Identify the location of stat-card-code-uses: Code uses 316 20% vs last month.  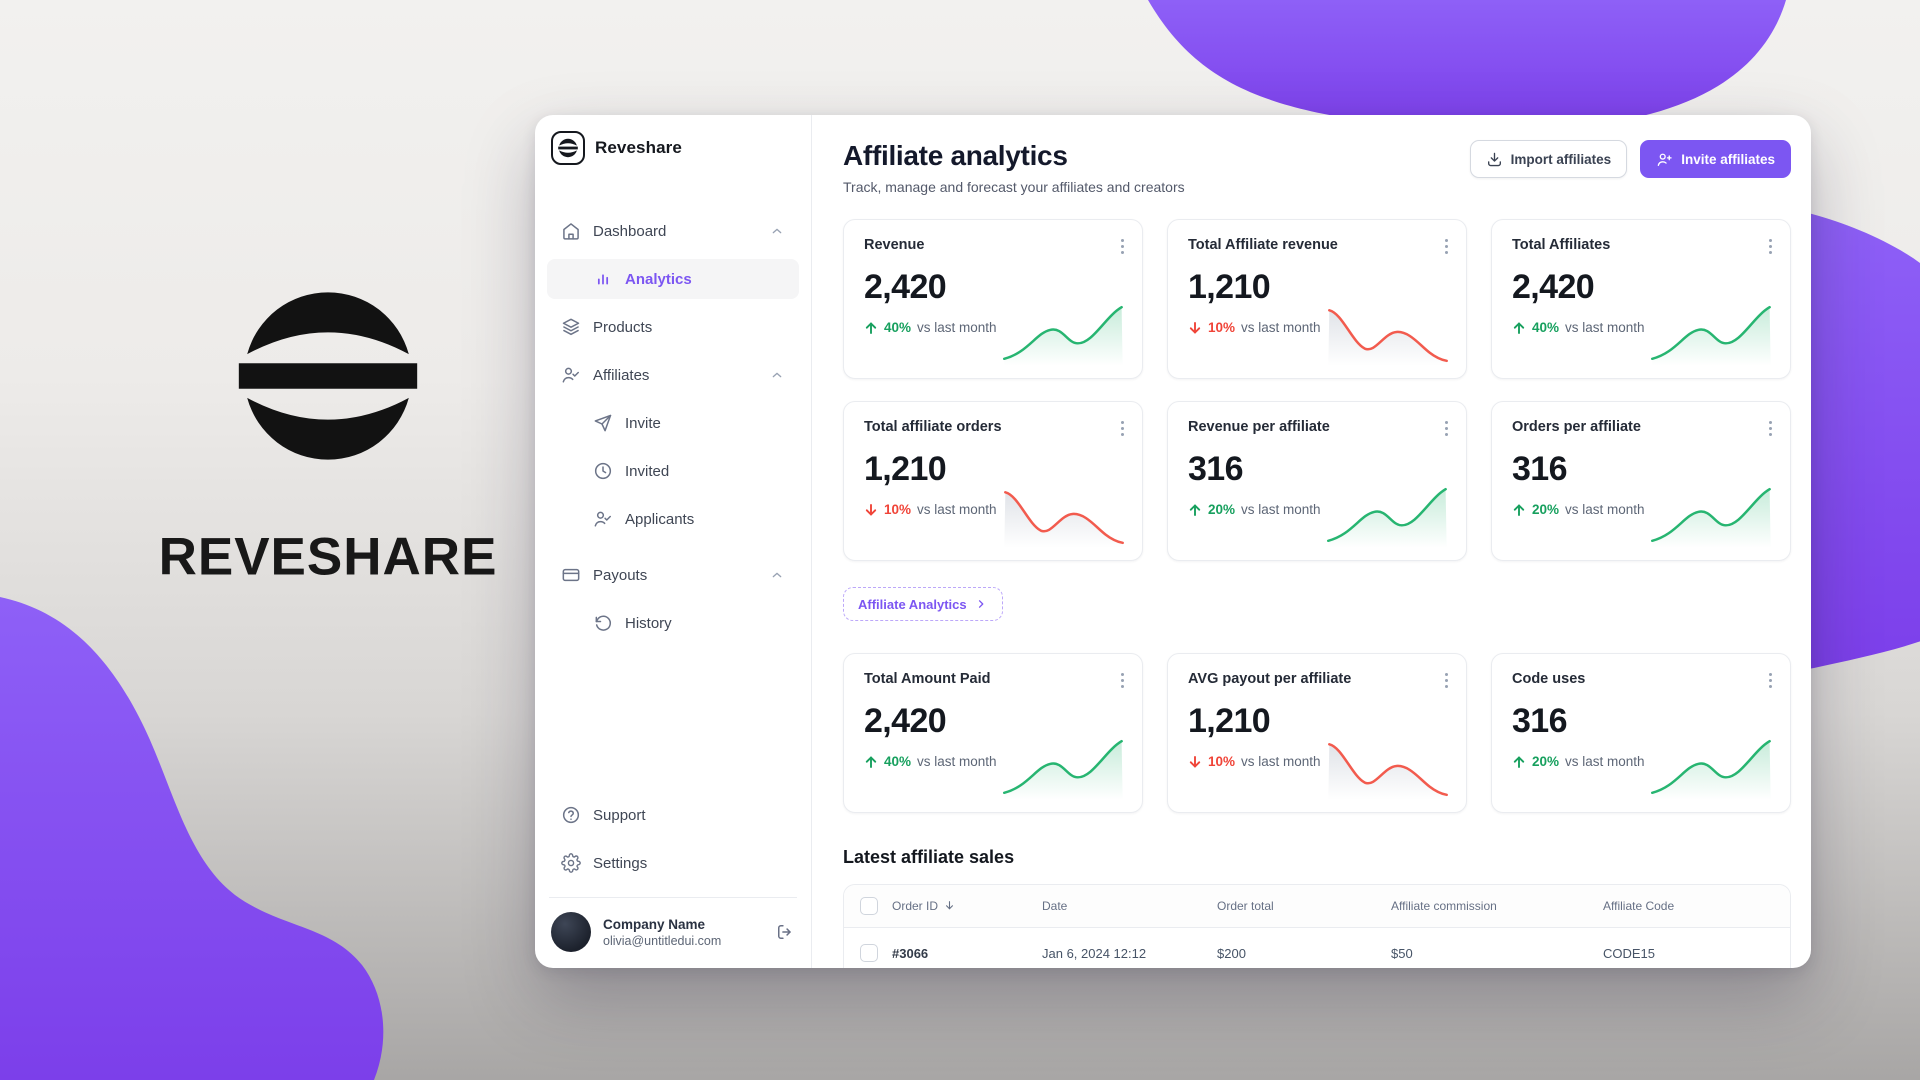
(1641, 733).